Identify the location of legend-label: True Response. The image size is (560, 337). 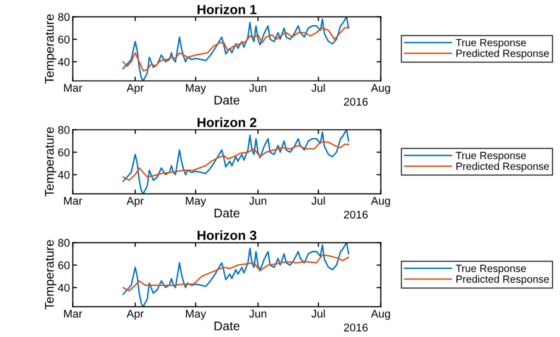
(491, 43).